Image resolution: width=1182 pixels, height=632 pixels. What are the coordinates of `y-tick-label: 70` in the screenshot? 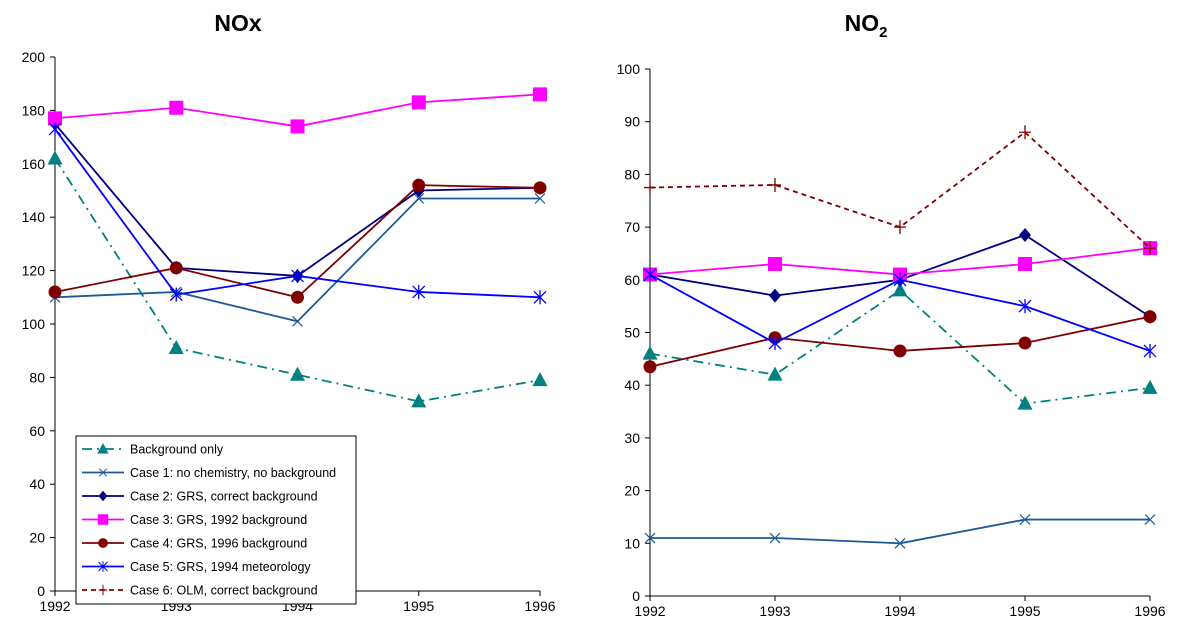 It's located at (632, 227).